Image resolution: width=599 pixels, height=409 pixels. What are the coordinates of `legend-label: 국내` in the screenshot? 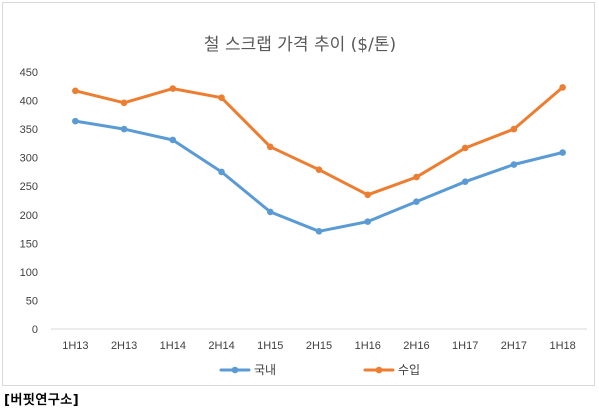 It's located at (265, 370).